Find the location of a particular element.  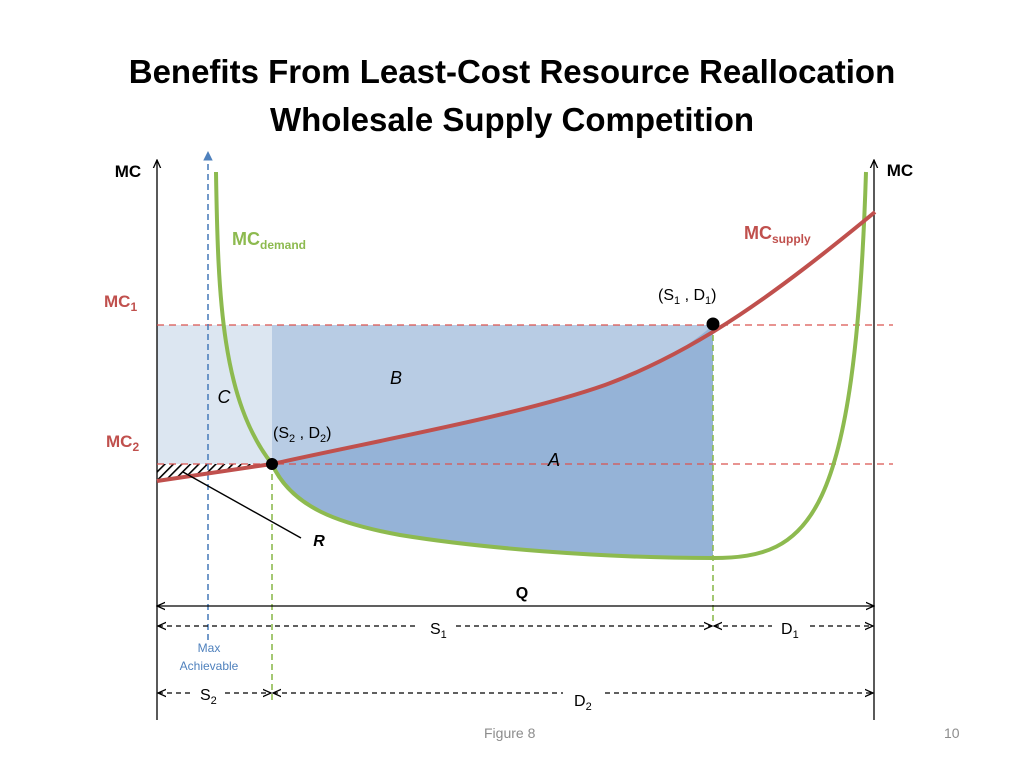

point-s1-d1-label: (S1 , D1) is located at coordinates (687, 297).